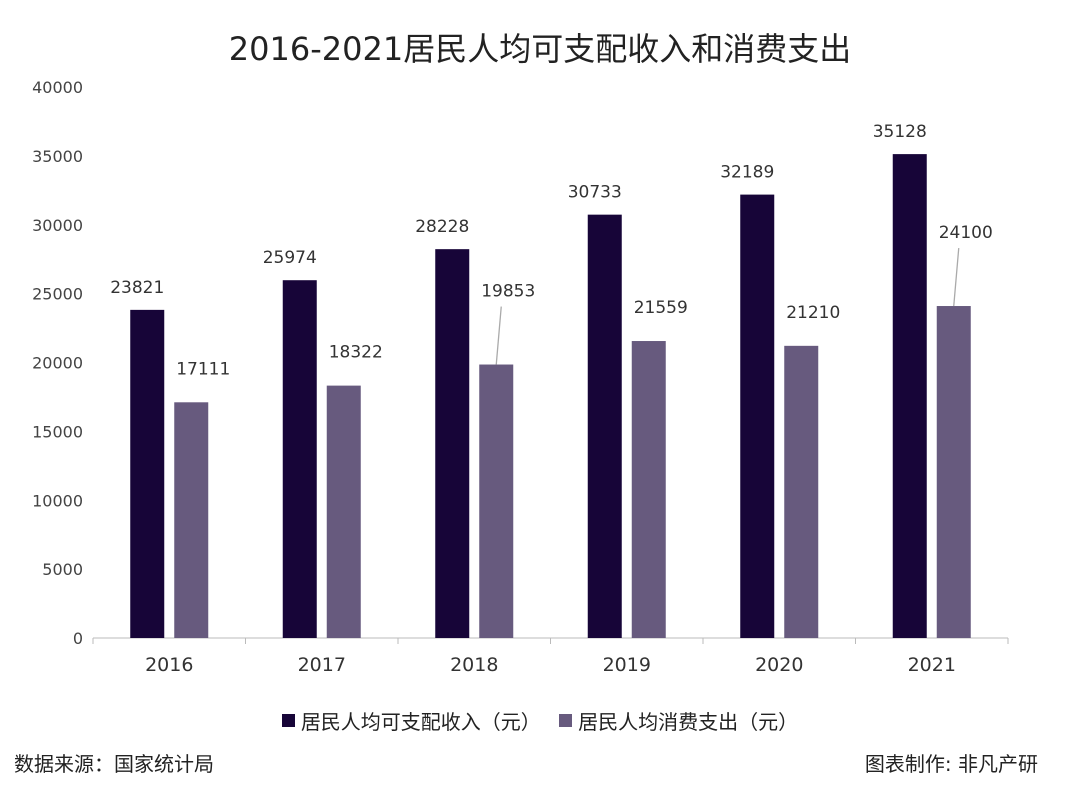 The width and height of the screenshot is (1080, 787). What do you see at coordinates (661, 308) in the screenshot?
I see `data-label-expense: 21559` at bounding box center [661, 308].